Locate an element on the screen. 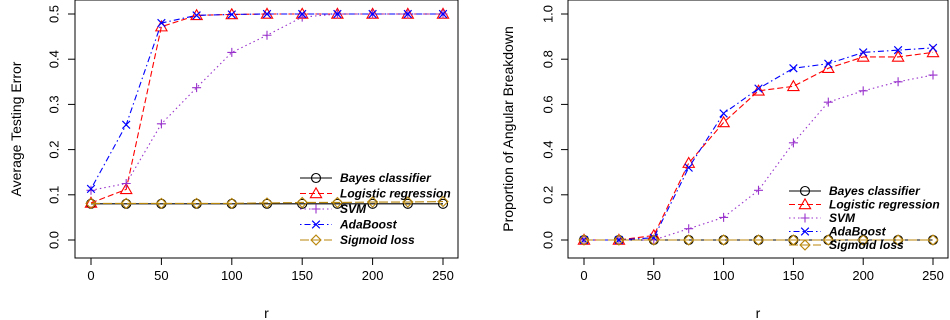 The image size is (950, 320). x-tick-label: 0 is located at coordinates (583, 275).